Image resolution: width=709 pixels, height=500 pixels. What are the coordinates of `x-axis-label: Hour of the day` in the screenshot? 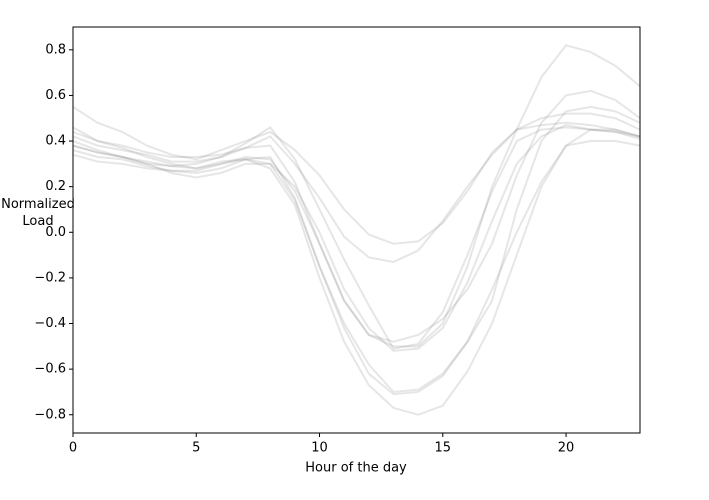 It's located at (356, 468).